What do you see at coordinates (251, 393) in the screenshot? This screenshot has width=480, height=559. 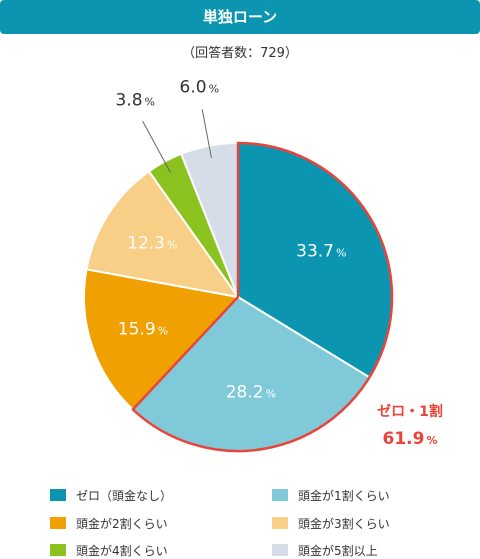 I see `slice-label-2: 28.2%` at bounding box center [251, 393].